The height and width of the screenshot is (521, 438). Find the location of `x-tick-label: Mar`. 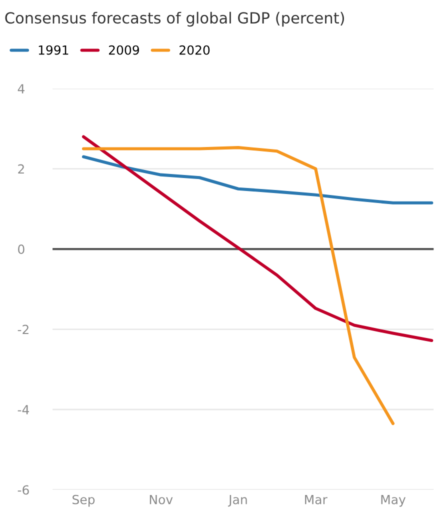

x-tick-label: Mar is located at coordinates (316, 499).